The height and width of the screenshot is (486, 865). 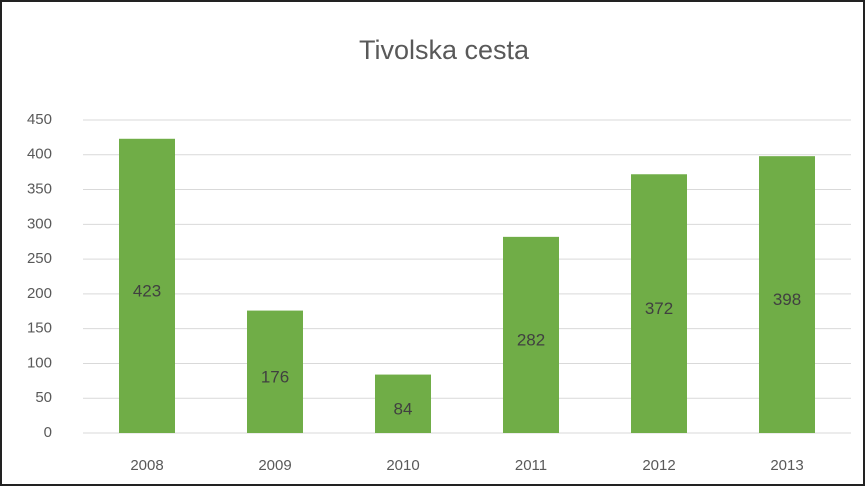 I want to click on x-tick-label: 2013, so click(x=786, y=465).